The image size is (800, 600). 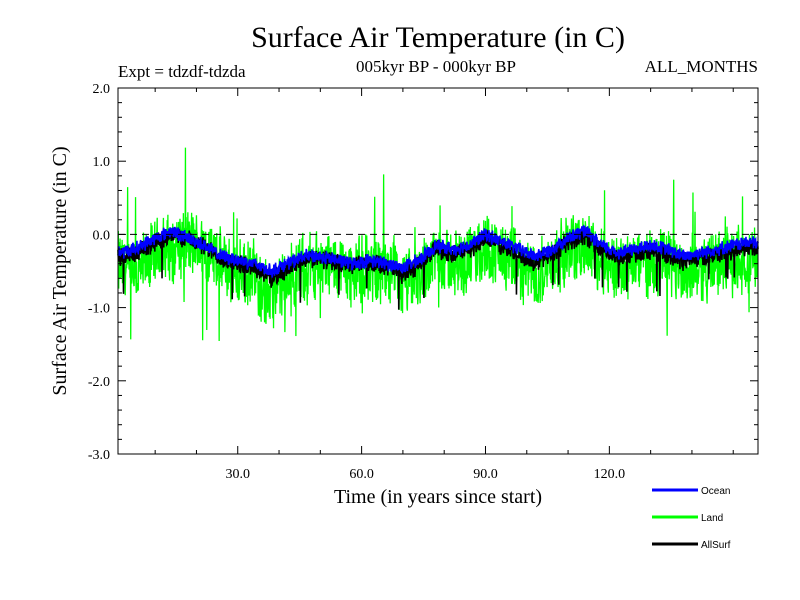 What do you see at coordinates (361, 474) in the screenshot?
I see `x-tick-label: 60.0` at bounding box center [361, 474].